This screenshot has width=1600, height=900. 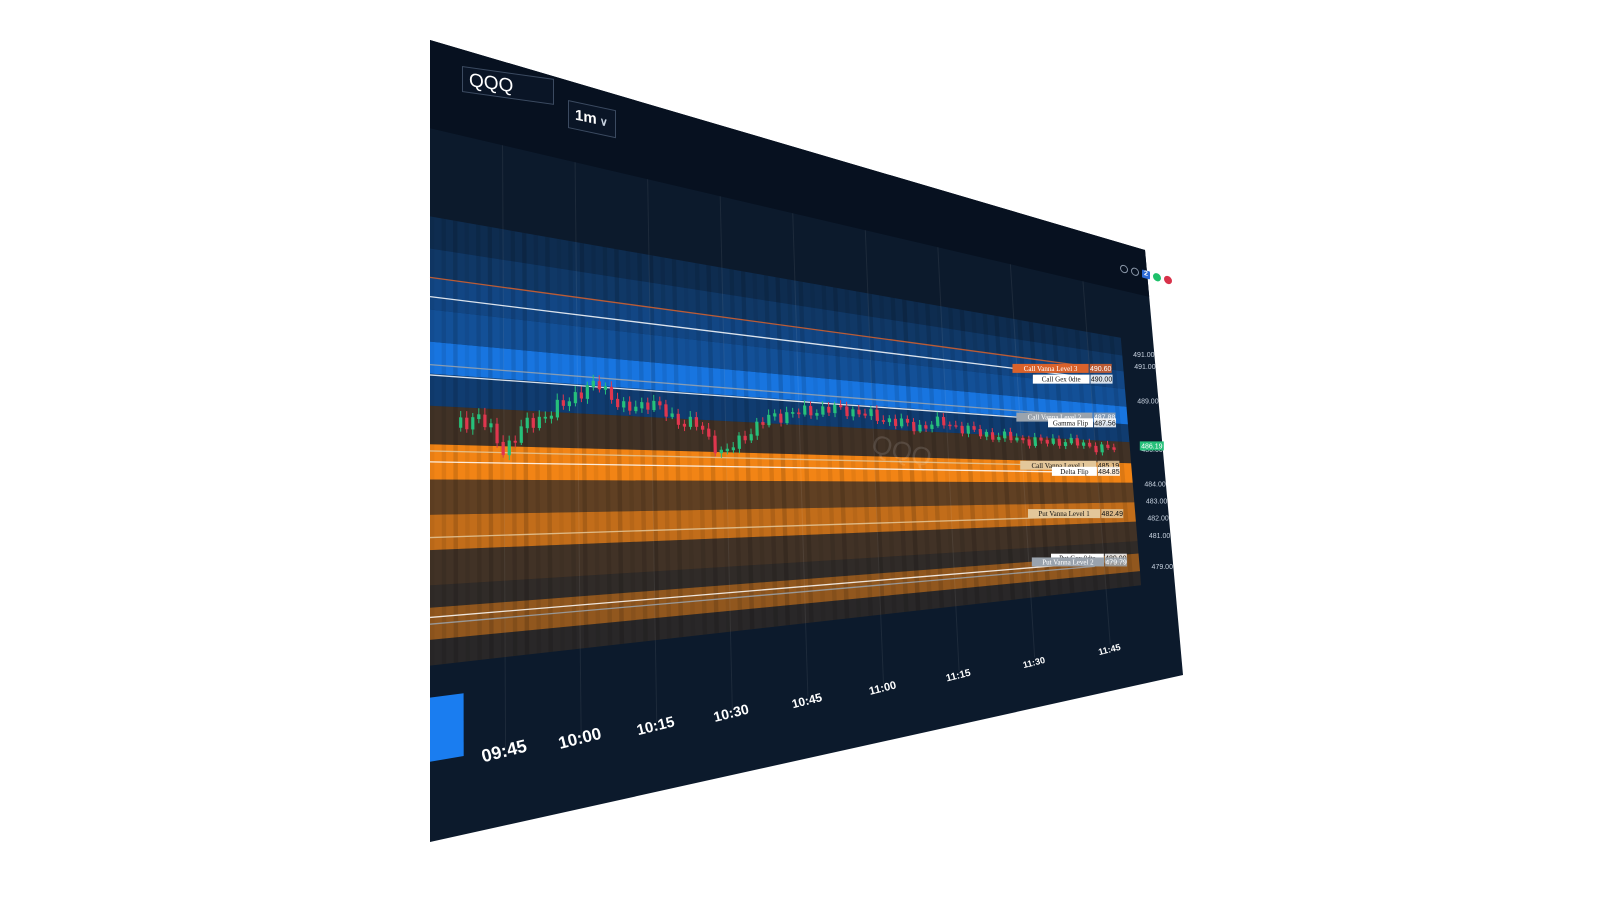 What do you see at coordinates (1146, 274) in the screenshot?
I see `layout-count-badge: 2` at bounding box center [1146, 274].